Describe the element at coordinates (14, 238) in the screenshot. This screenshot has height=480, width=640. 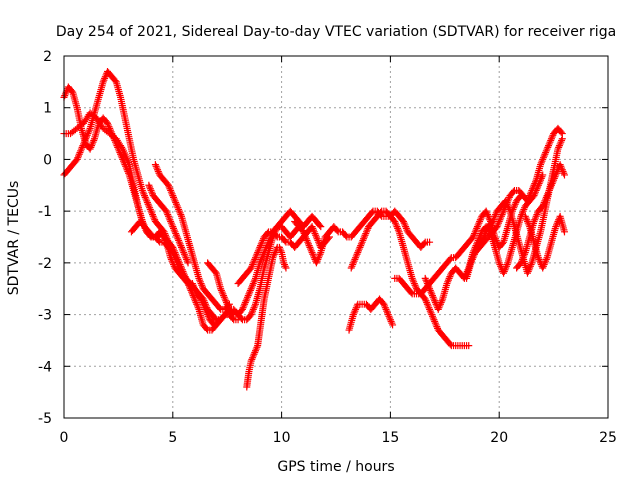
I see `y-axis-label: SDTVAR / TECUs` at that location.